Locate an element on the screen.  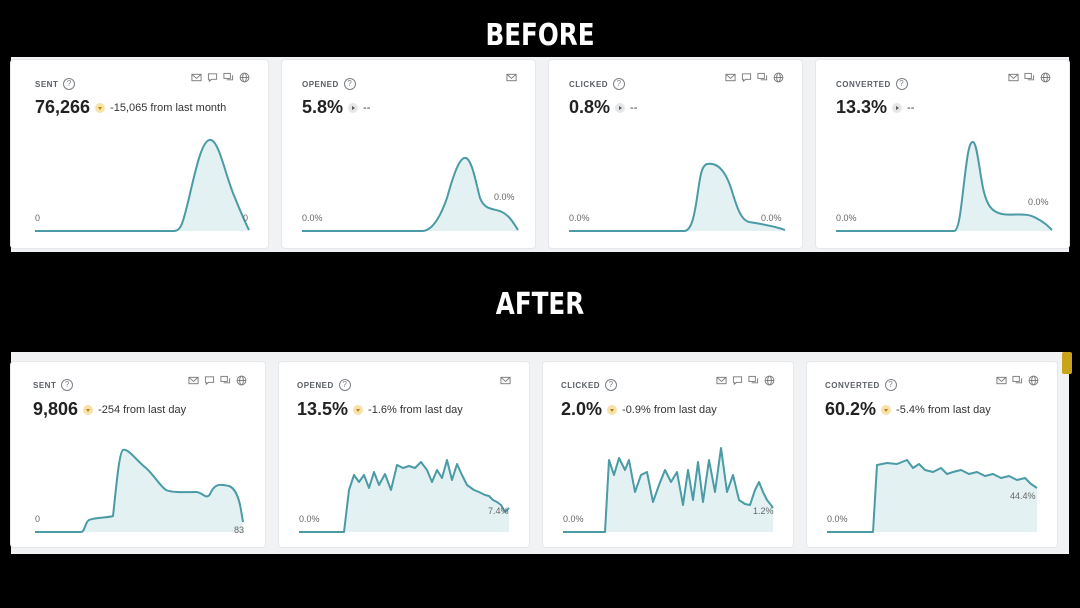
metric-value: 13.3% is located at coordinates (862, 107).